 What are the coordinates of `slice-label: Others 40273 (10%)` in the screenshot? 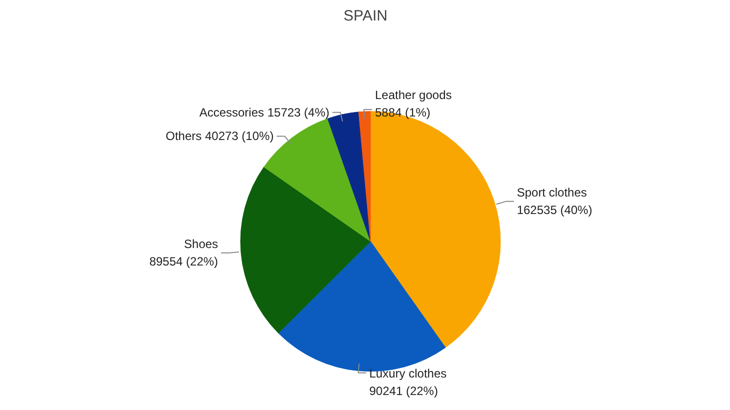 It's located at (220, 136).